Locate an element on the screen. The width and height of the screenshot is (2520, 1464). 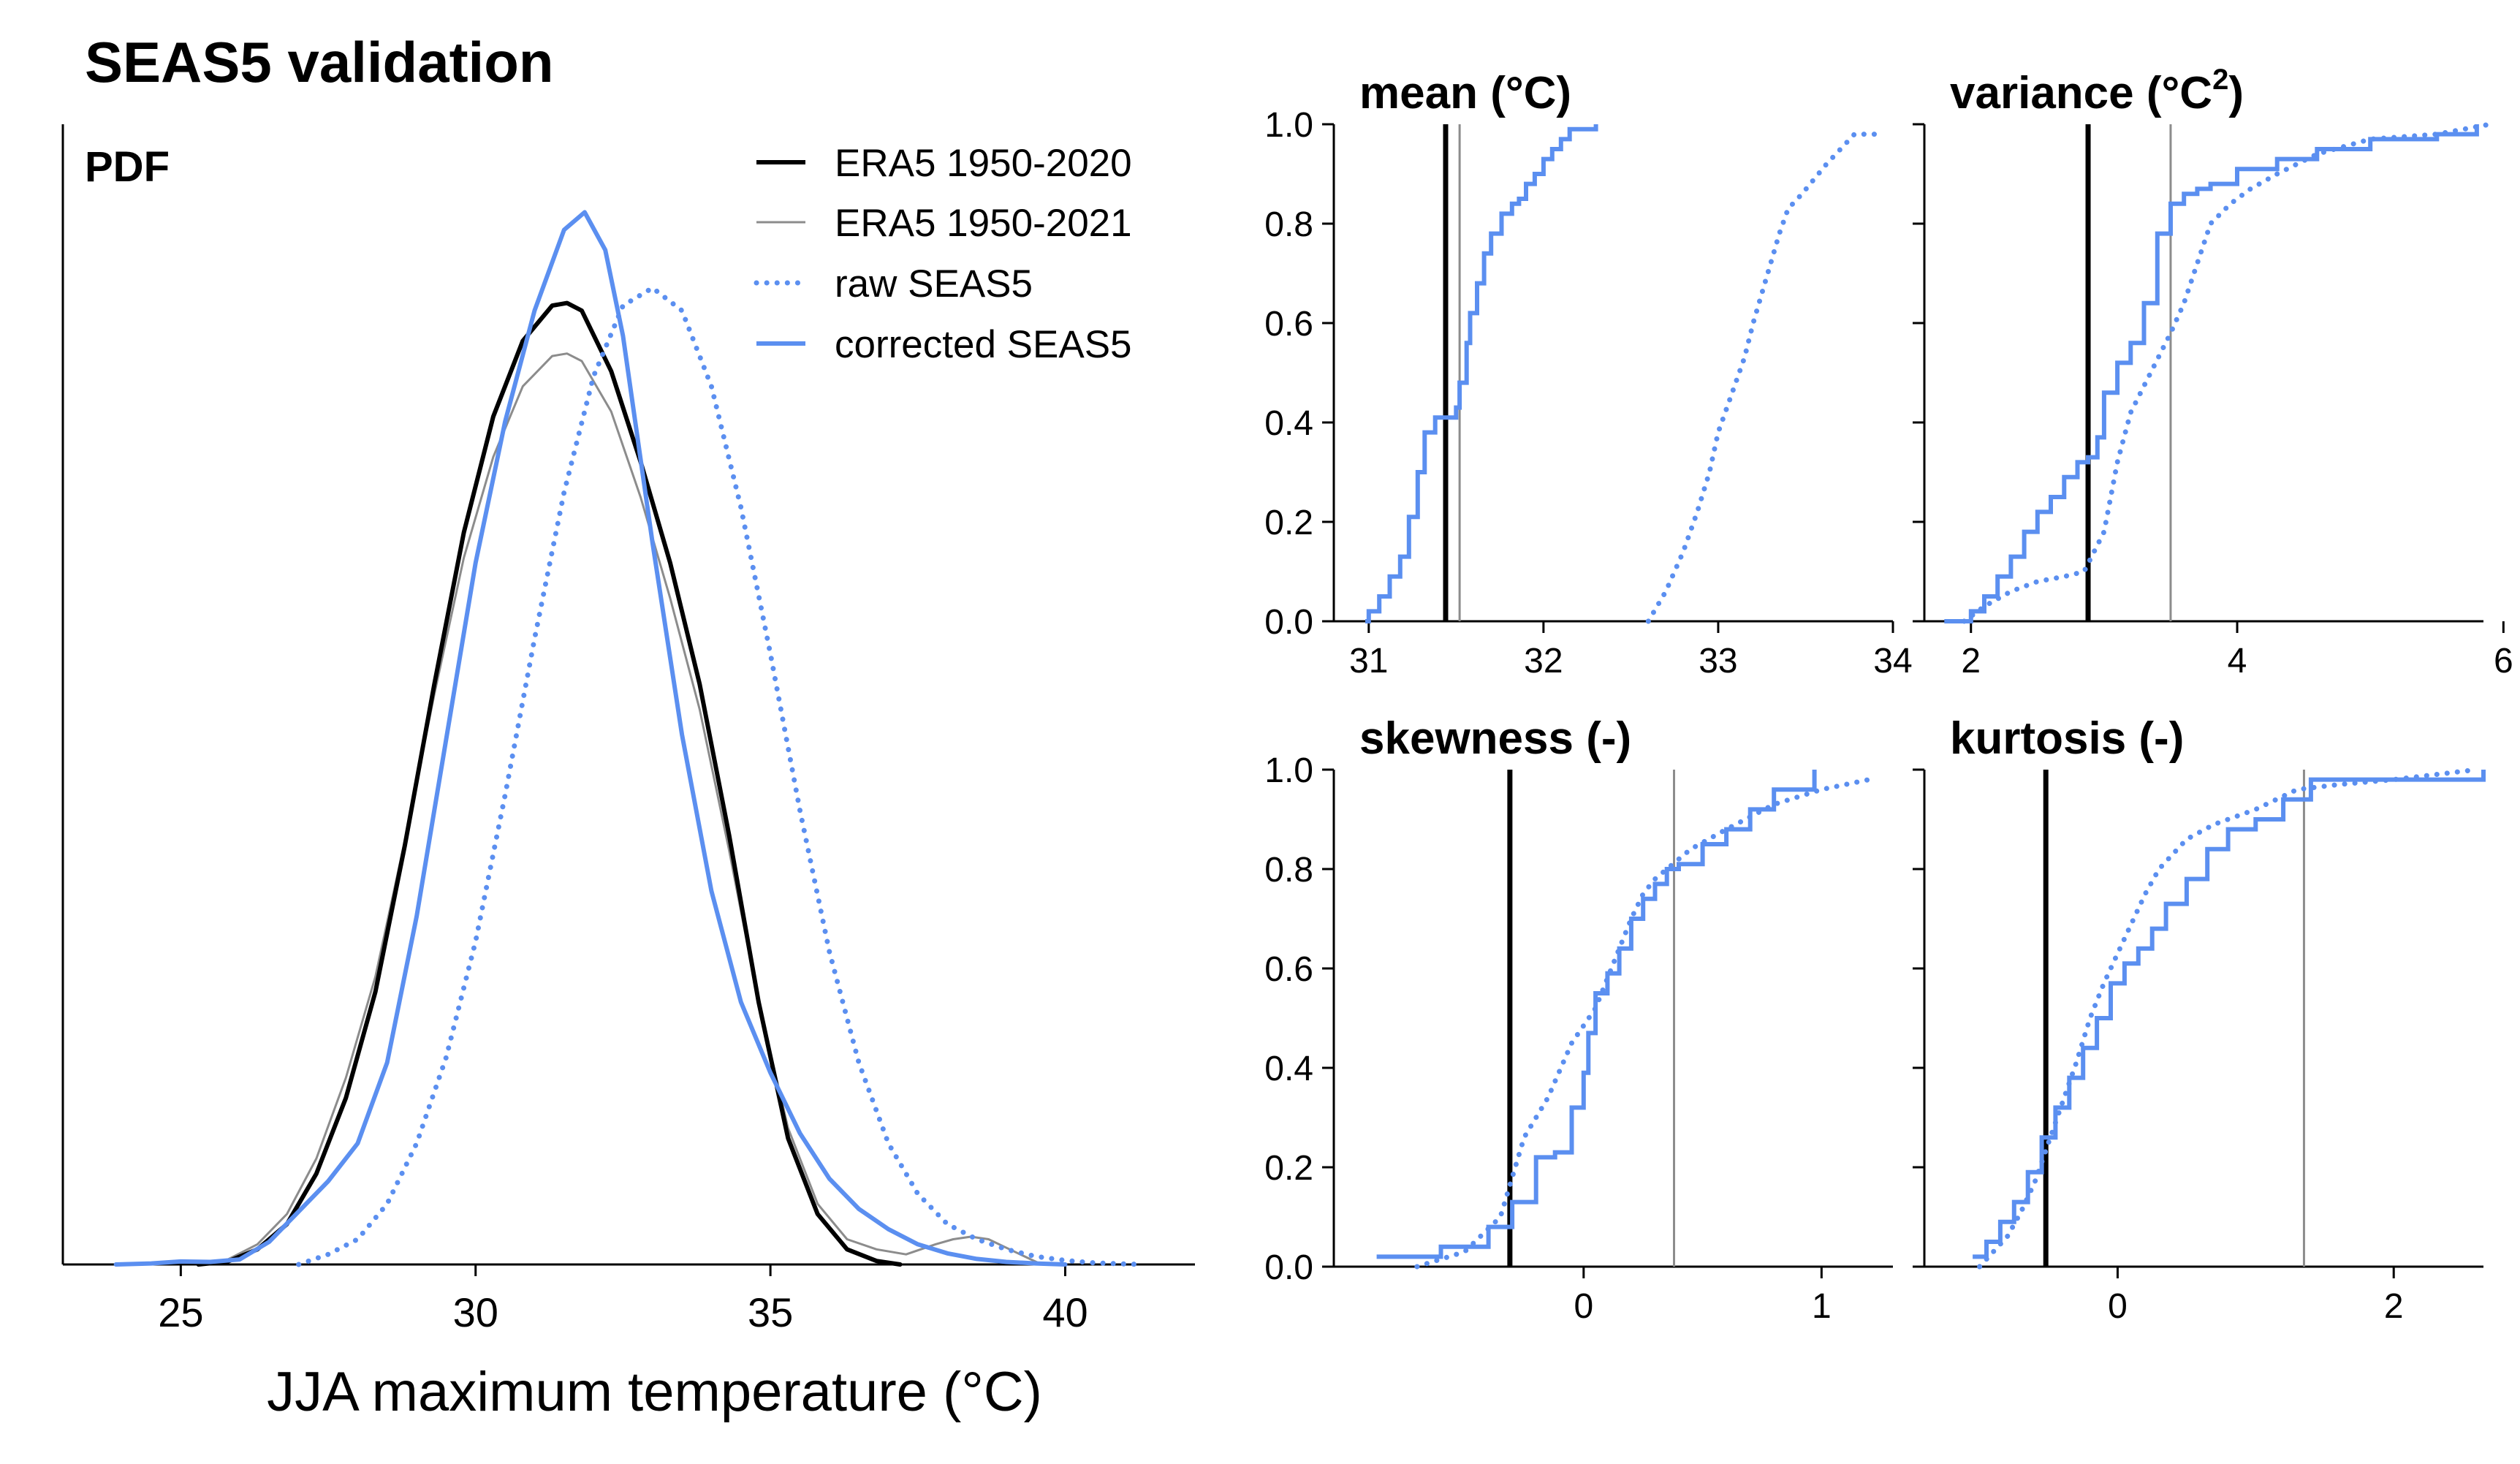
variance-x-tick-label: 6 is located at coordinates (2503, 661).